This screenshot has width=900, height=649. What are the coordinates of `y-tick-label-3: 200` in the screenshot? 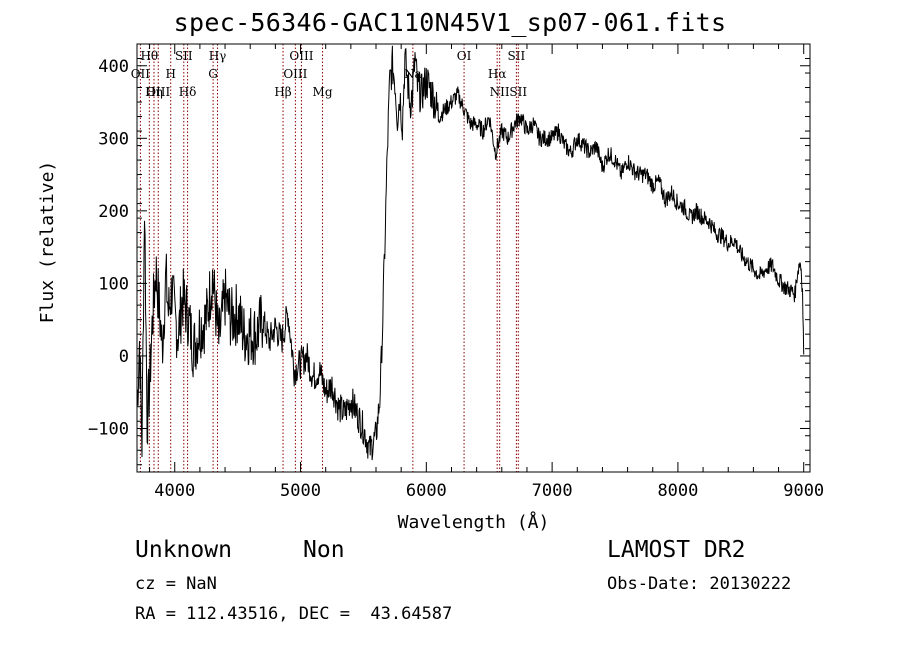 It's located at (113, 212).